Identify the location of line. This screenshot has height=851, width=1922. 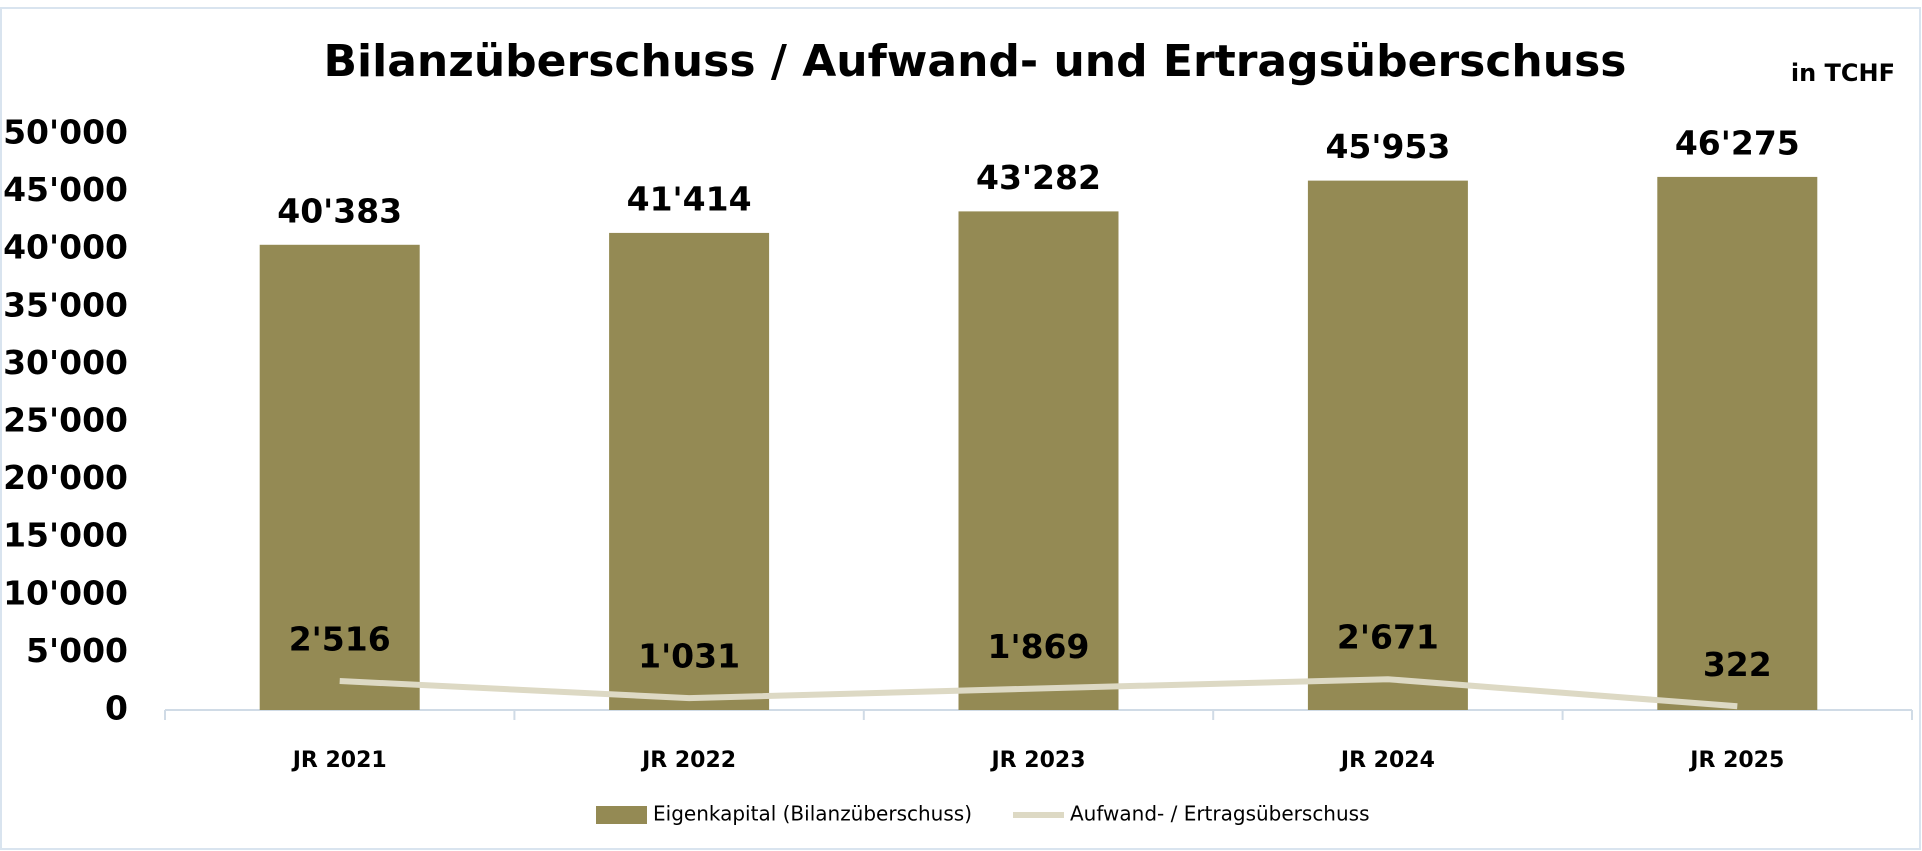
(1038, 693).